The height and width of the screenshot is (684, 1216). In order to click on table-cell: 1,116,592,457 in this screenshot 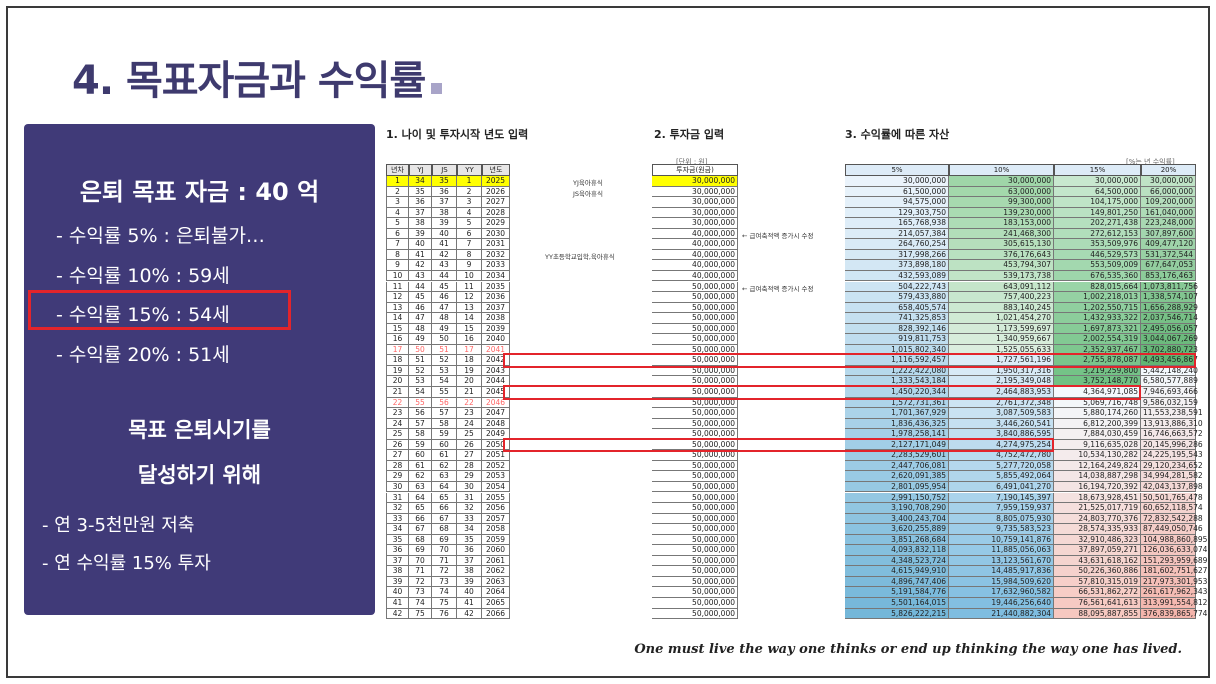, I will do `click(897, 360)`.